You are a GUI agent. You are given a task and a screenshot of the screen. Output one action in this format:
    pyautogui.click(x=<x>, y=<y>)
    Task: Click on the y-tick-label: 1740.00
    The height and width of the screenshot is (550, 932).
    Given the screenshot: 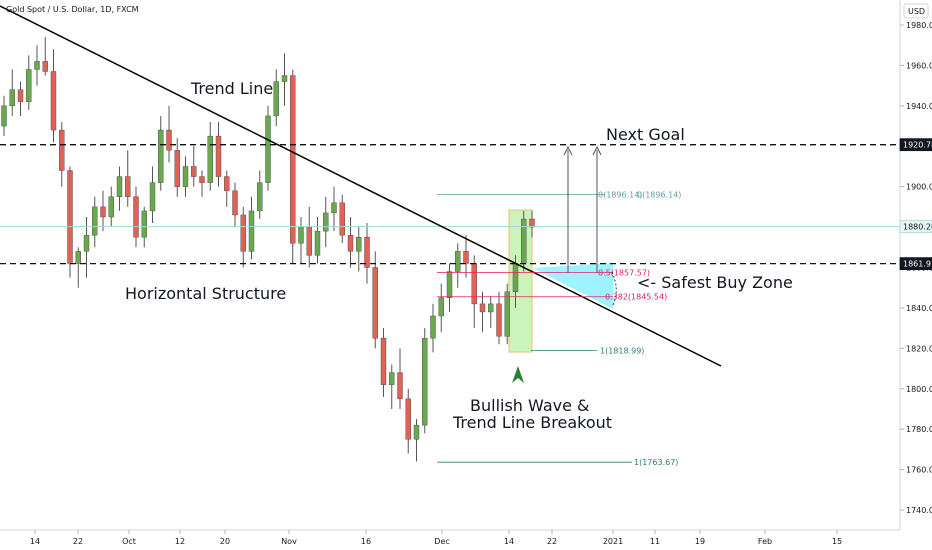 What is the action you would take?
    pyautogui.click(x=919, y=510)
    